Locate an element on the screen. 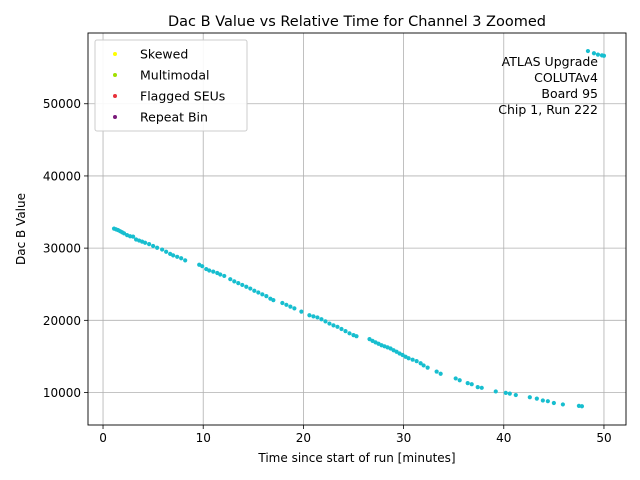 The image size is (640, 480). x-tick-label: 0 is located at coordinates (103, 438).